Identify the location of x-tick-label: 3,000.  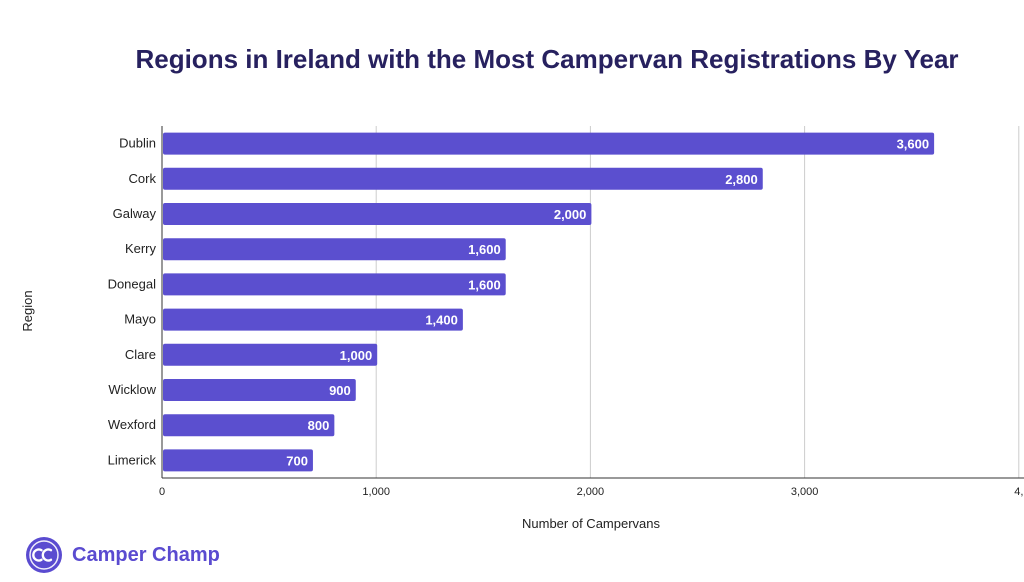
(805, 492).